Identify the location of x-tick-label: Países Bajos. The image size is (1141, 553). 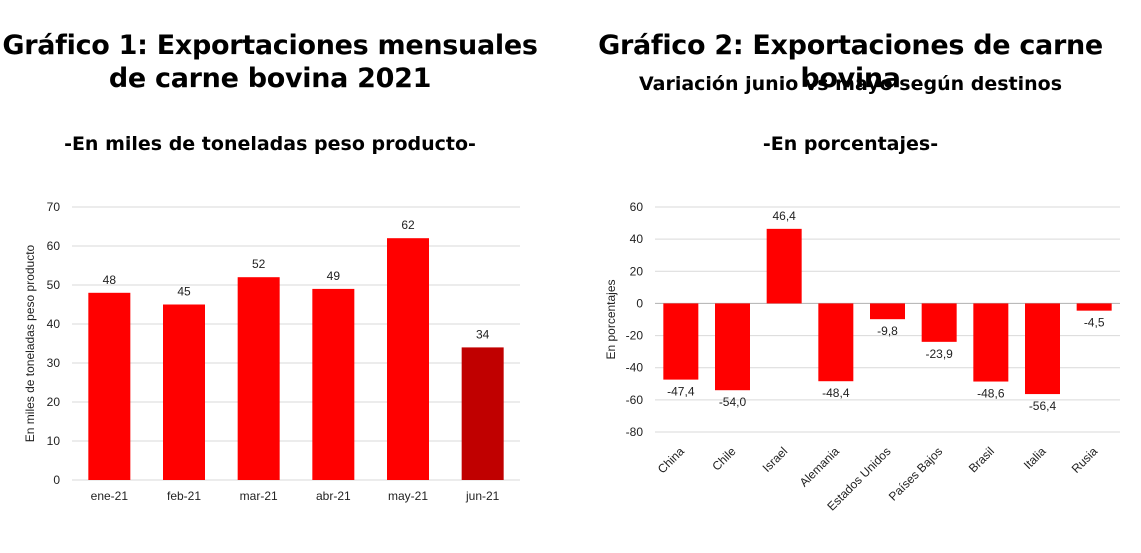
(915, 473).